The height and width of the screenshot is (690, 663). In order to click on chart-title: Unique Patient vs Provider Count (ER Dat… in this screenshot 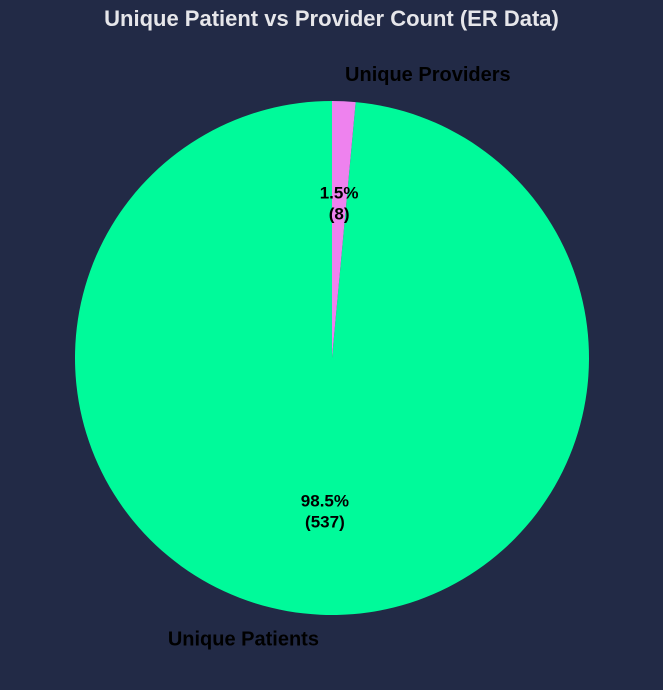, I will do `click(331, 18)`.